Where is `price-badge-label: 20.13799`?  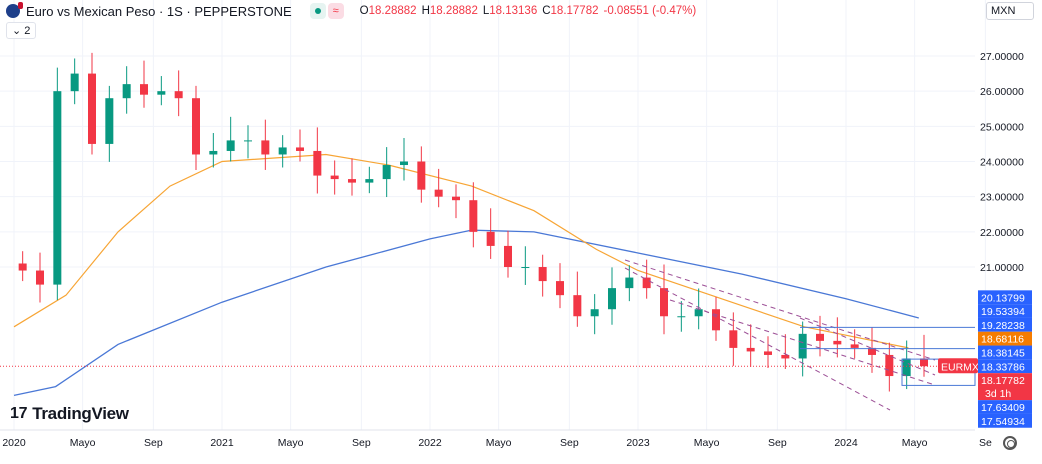 price-badge-label: 20.13799 is located at coordinates (1003, 298).